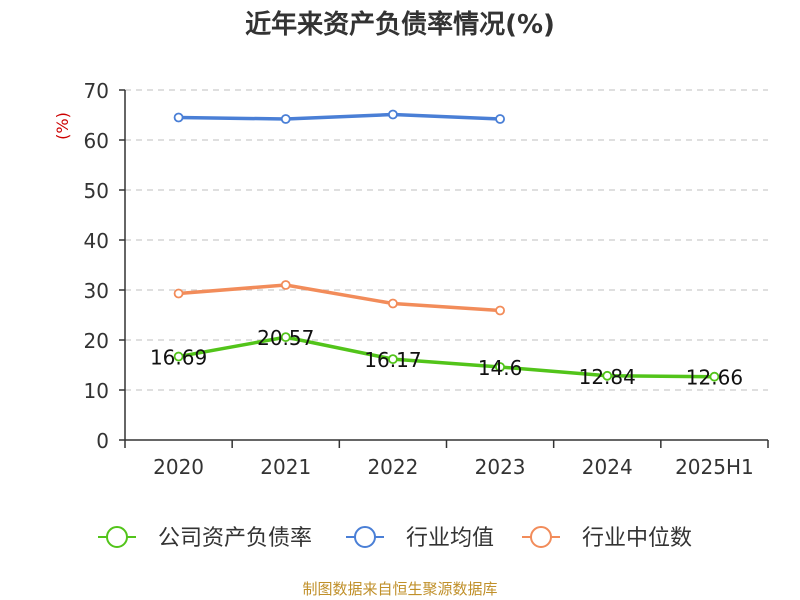  What do you see at coordinates (637, 538) in the screenshot?
I see `legend-label: 行业中位数` at bounding box center [637, 538].